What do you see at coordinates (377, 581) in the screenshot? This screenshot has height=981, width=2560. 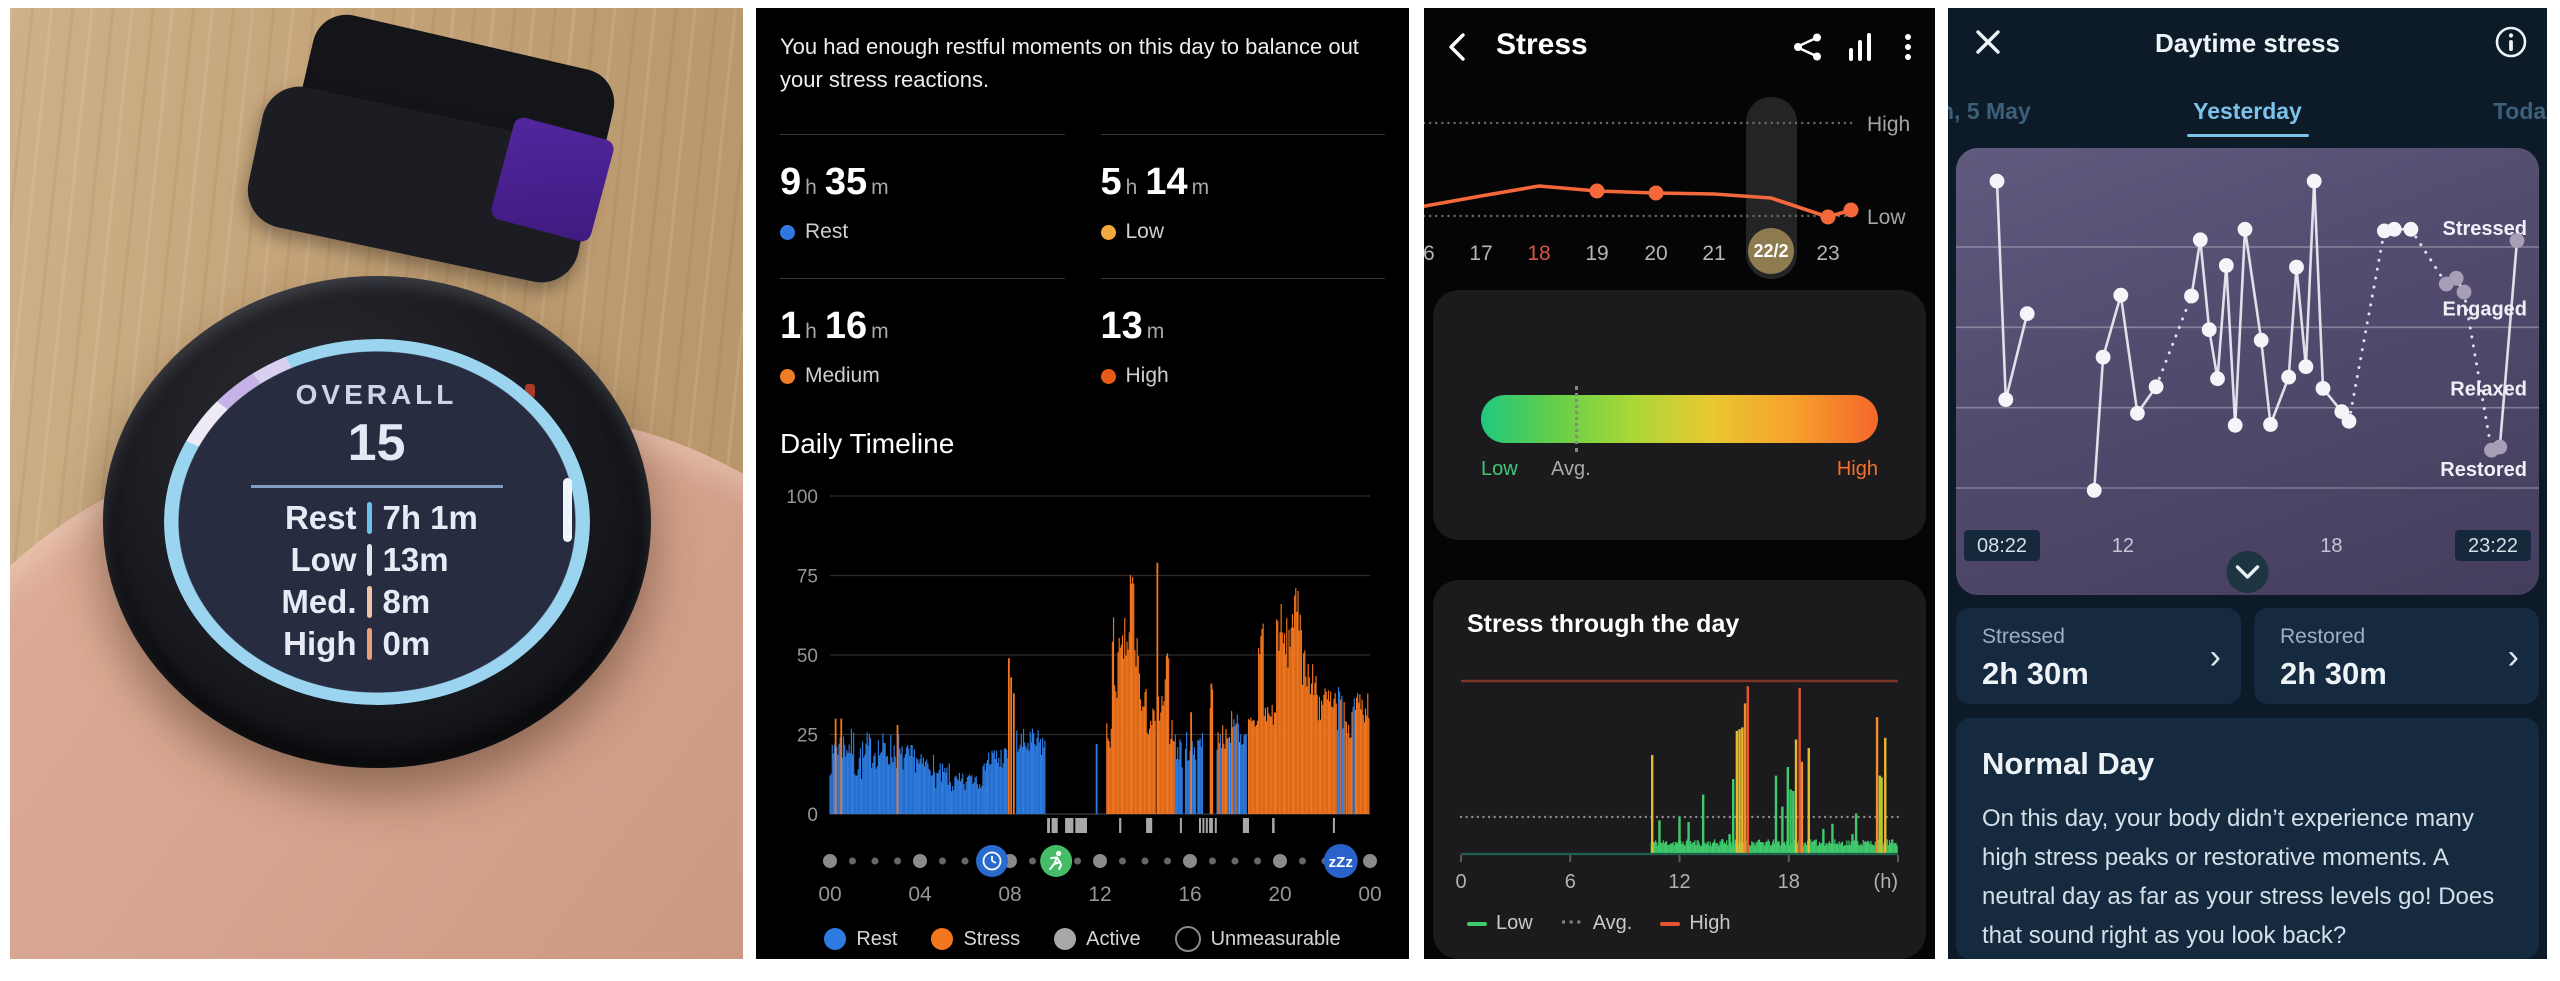 I see `stress-breakdown: Rest 7h 1m Low 13m Med. 8m High 0m` at bounding box center [377, 581].